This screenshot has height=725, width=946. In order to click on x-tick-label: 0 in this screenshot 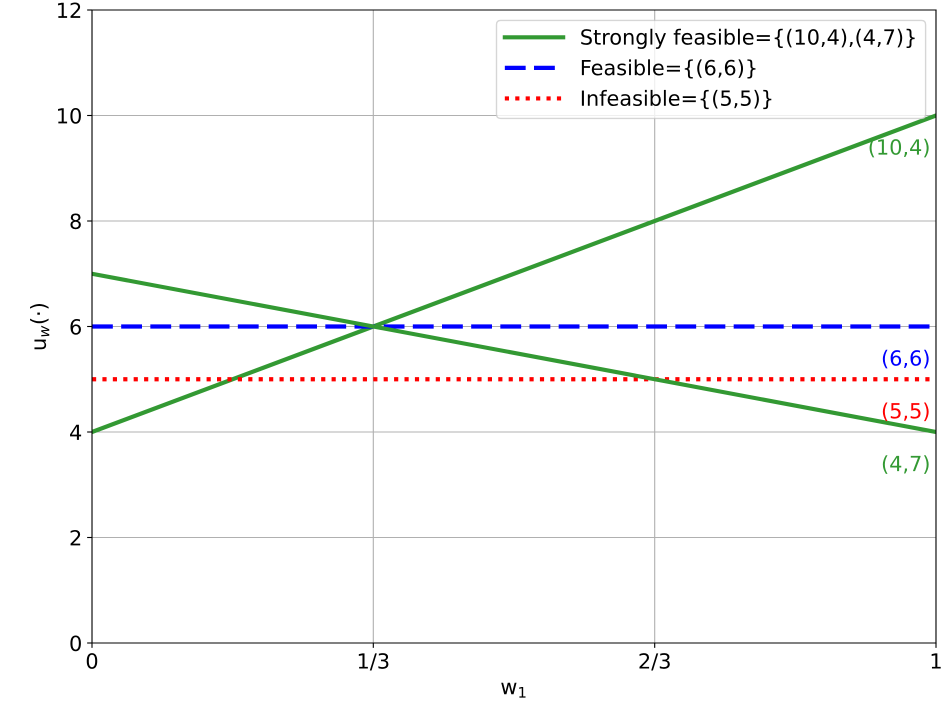, I will do `click(92, 661)`.